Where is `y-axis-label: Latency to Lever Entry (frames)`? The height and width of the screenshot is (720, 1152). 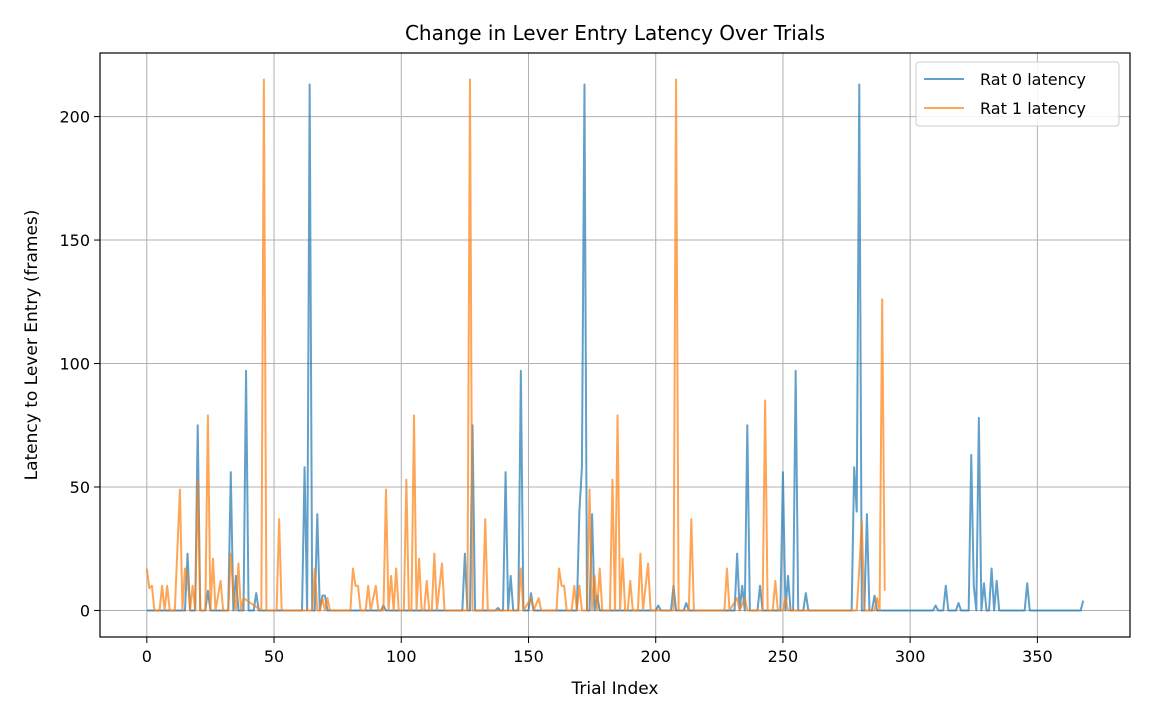
y-axis-label: Latency to Lever Entry (frames) is located at coordinates (32, 345).